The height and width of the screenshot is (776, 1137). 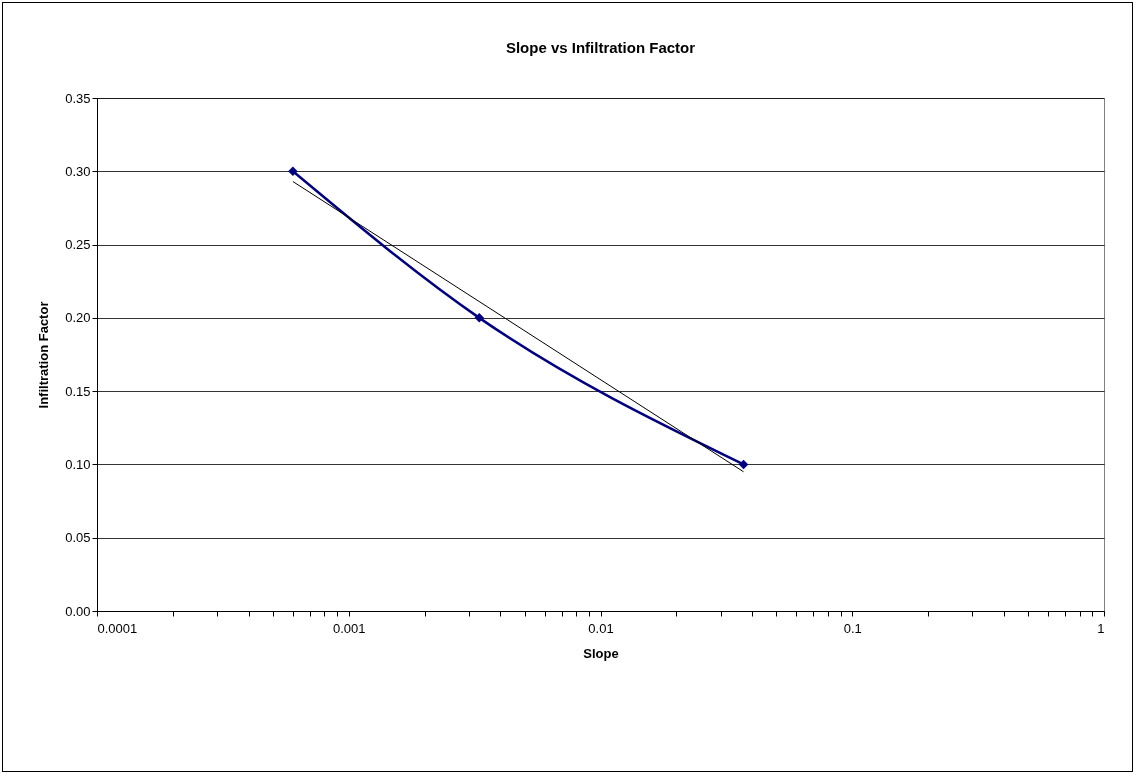 I want to click on y-tick-label: 0.25, so click(x=78, y=245).